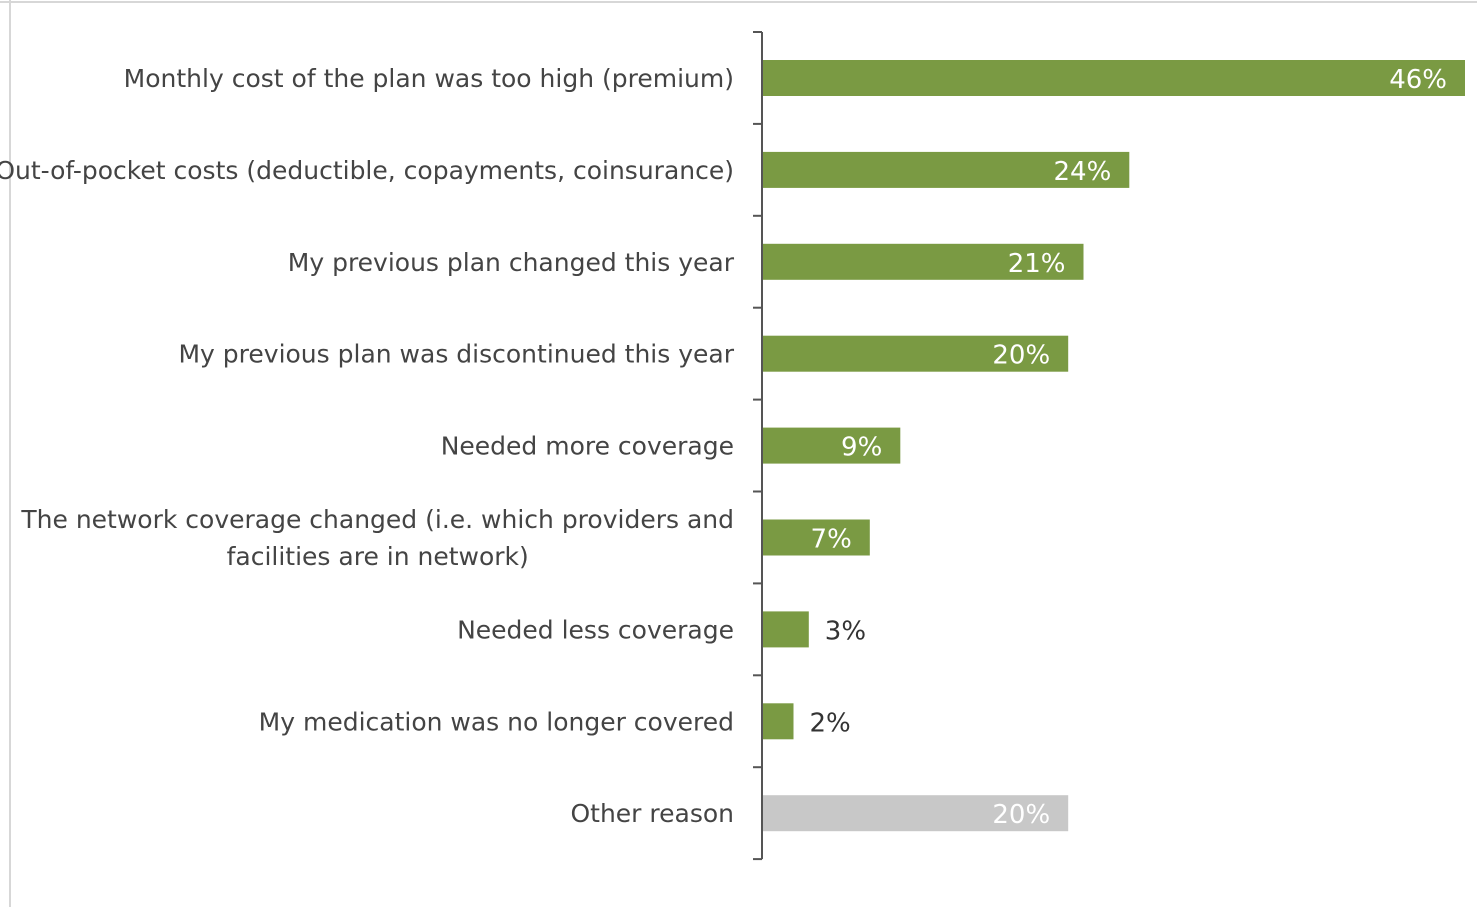 The height and width of the screenshot is (907, 1477). What do you see at coordinates (1083, 172) in the screenshot?
I see `value-label: 24%` at bounding box center [1083, 172].